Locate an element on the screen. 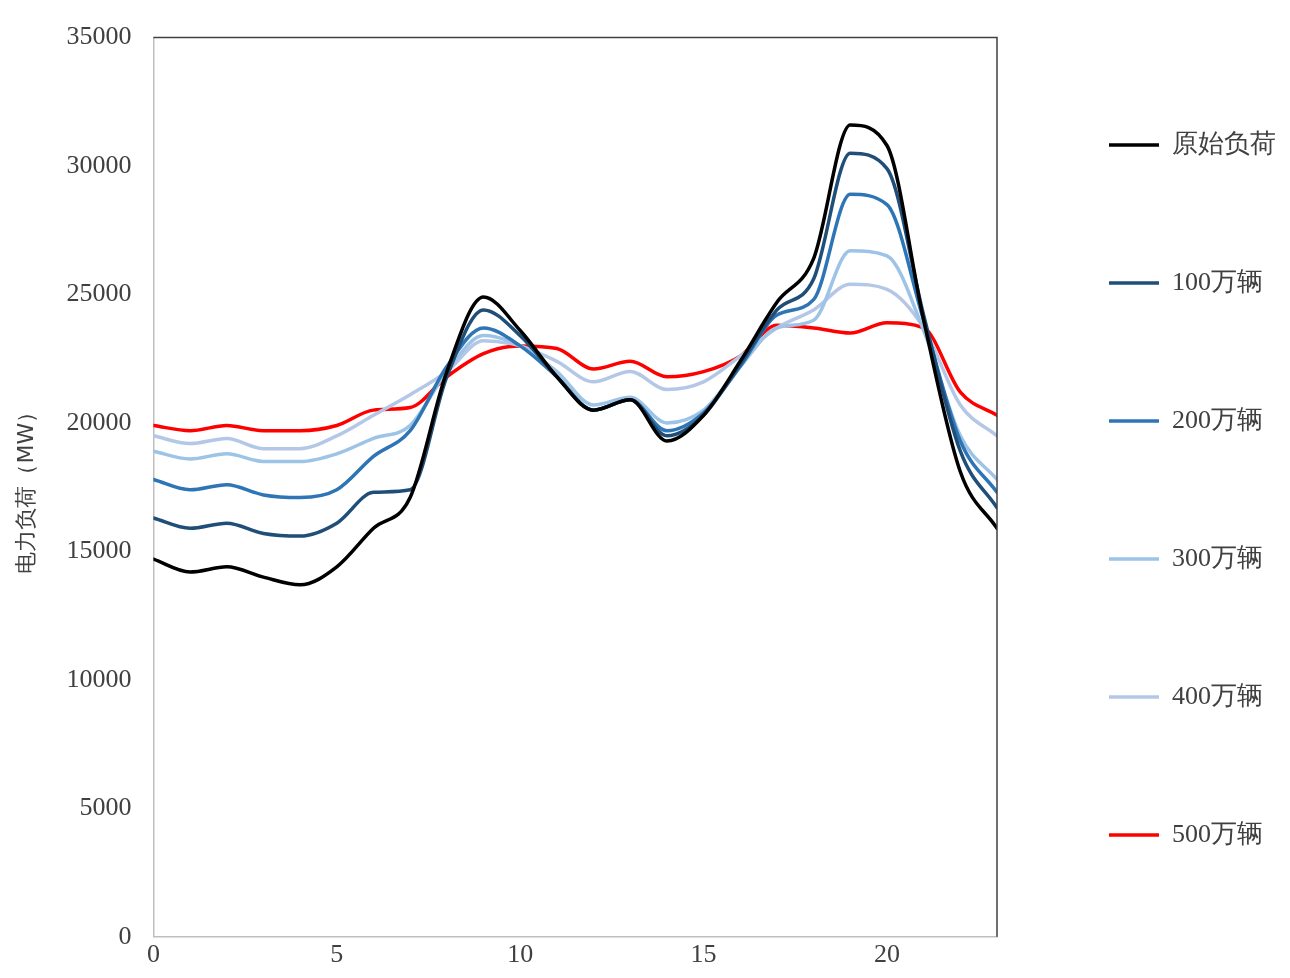  legend-label: 300万辆 is located at coordinates (1217, 557).